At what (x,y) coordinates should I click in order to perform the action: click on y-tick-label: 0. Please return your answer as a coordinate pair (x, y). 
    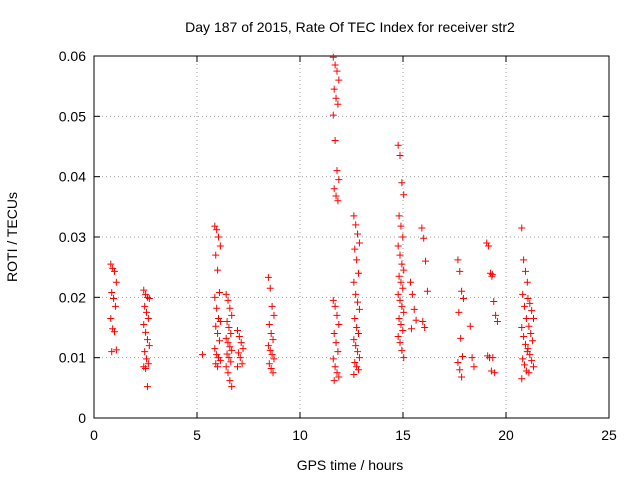
    Looking at the image, I should click on (82, 418).